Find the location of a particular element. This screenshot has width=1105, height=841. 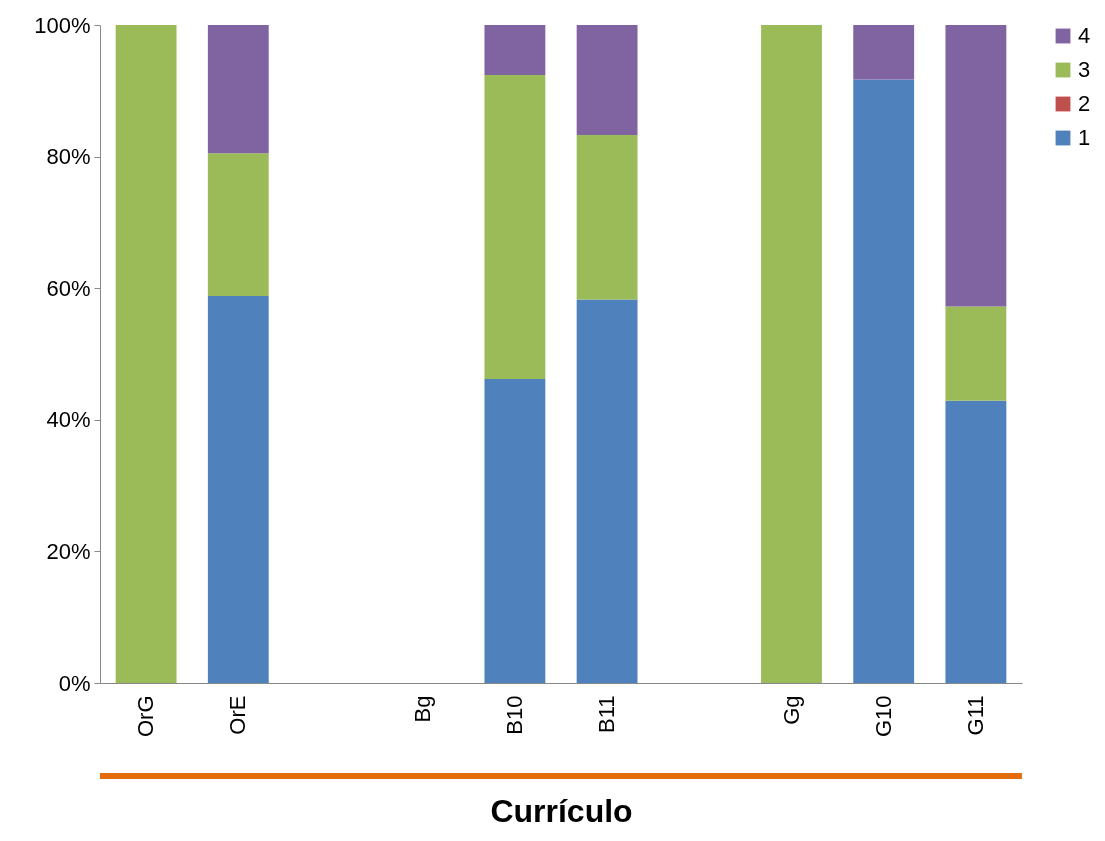

x-axis-title: Currículo is located at coordinates (561, 811).